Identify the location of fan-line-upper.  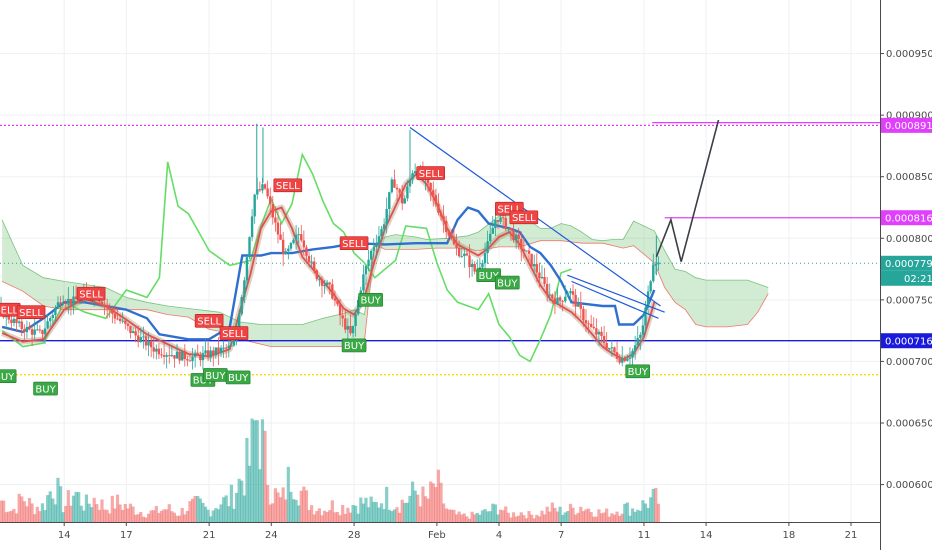
(616, 293).